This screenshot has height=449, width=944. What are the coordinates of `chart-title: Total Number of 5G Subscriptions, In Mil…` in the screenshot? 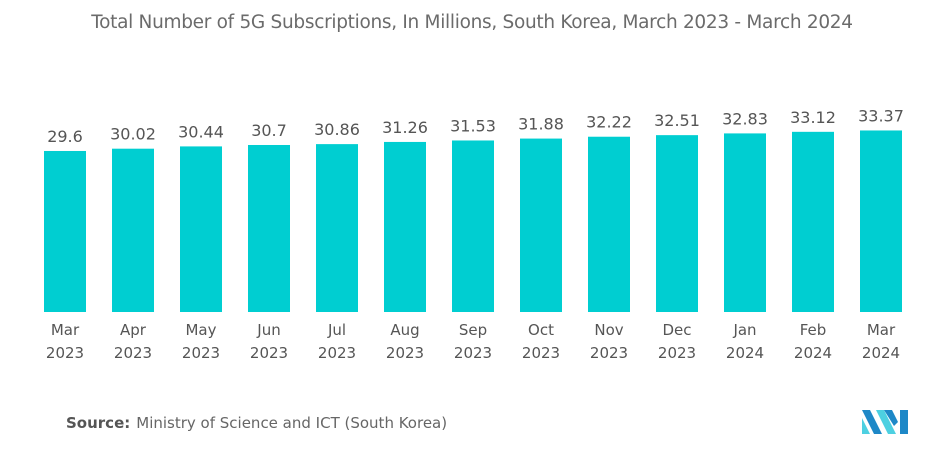 It's located at (472, 22).